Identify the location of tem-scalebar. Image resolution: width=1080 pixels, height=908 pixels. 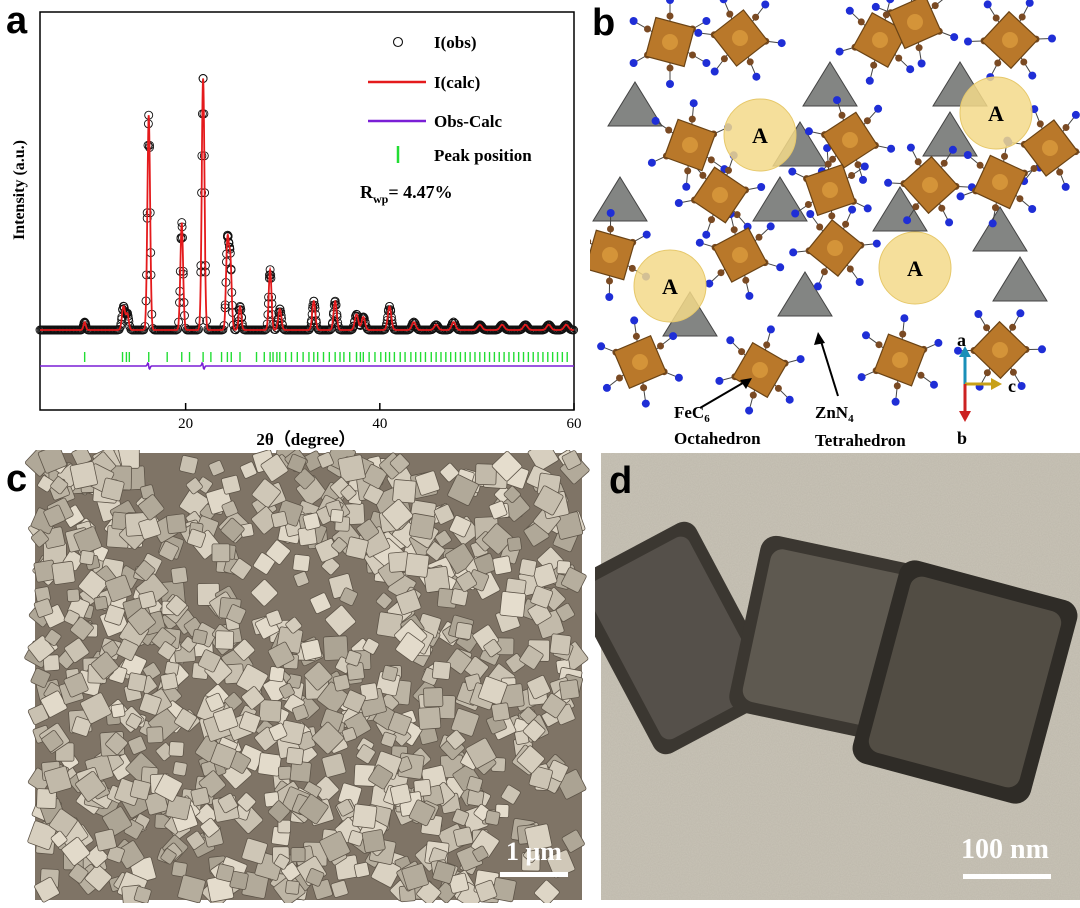
(1007, 876).